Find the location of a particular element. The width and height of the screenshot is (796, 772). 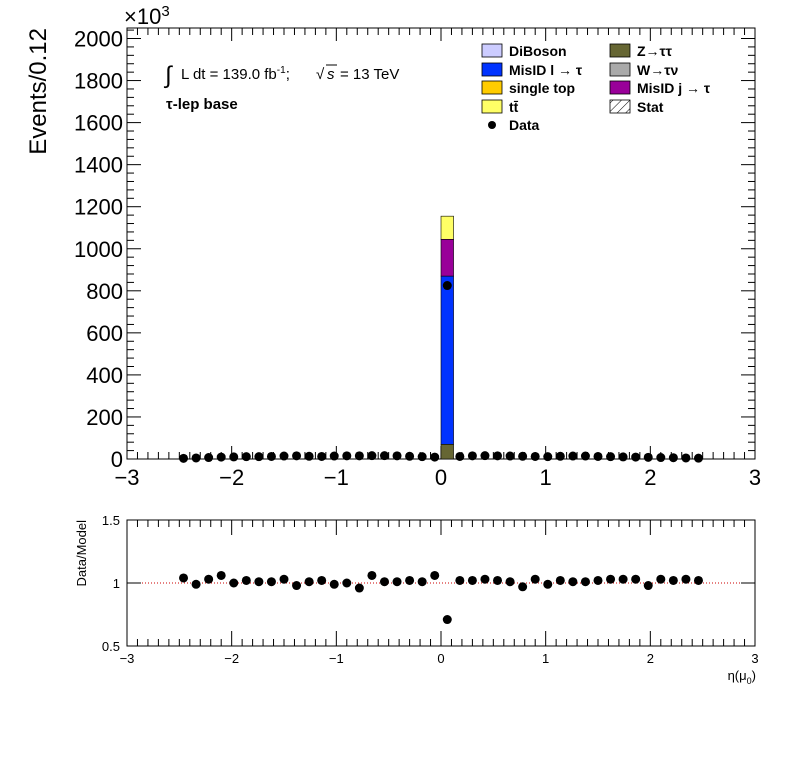

legend-label: tt̄ is located at coordinates (514, 107).